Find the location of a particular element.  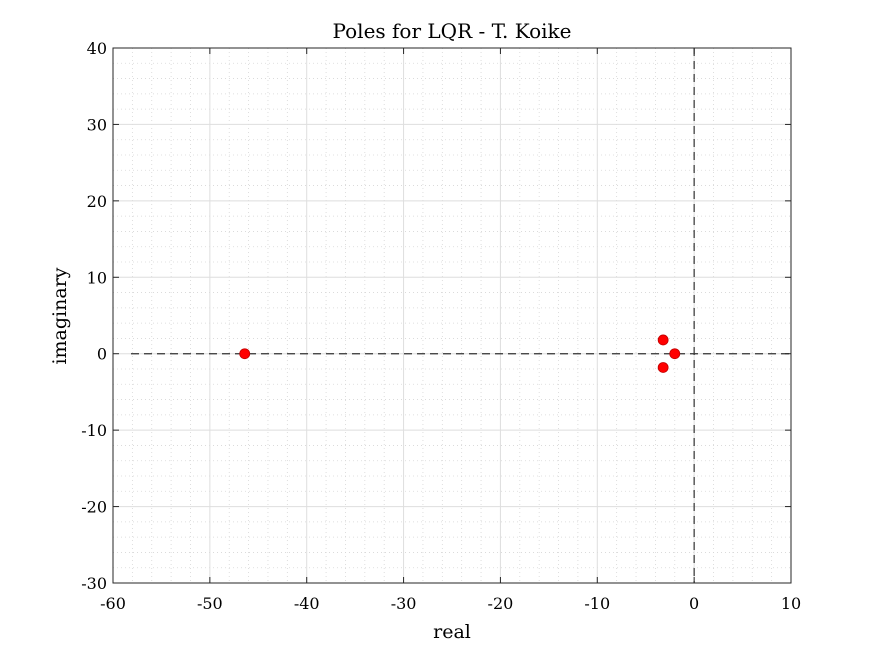

x-axis-label: real is located at coordinates (452, 632).